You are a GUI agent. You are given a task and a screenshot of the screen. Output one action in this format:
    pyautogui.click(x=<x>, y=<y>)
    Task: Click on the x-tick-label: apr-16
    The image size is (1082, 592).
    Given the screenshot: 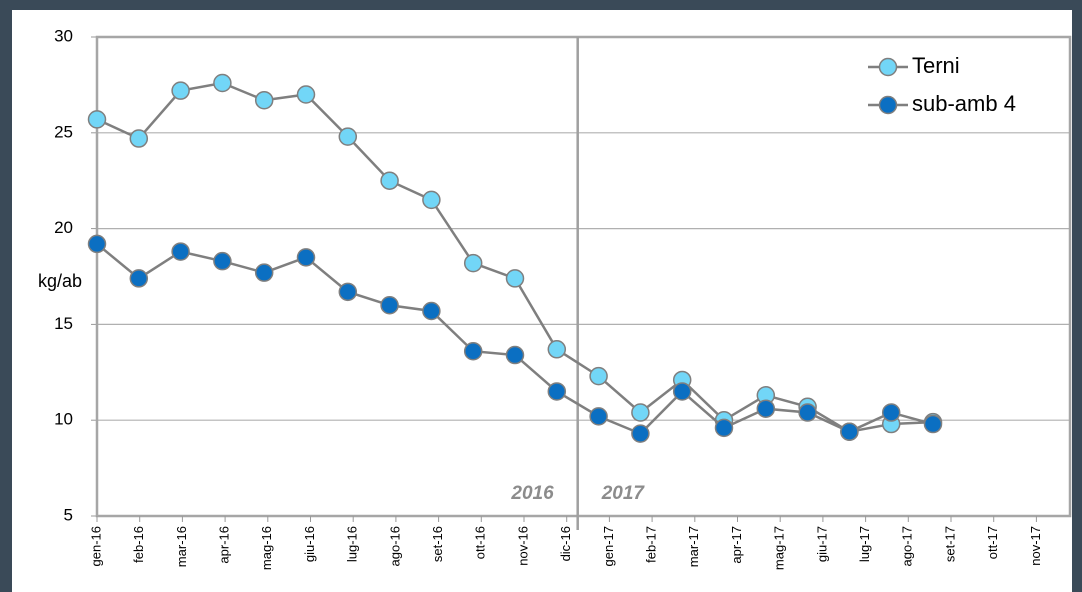 What is the action you would take?
    pyautogui.click(x=224, y=545)
    